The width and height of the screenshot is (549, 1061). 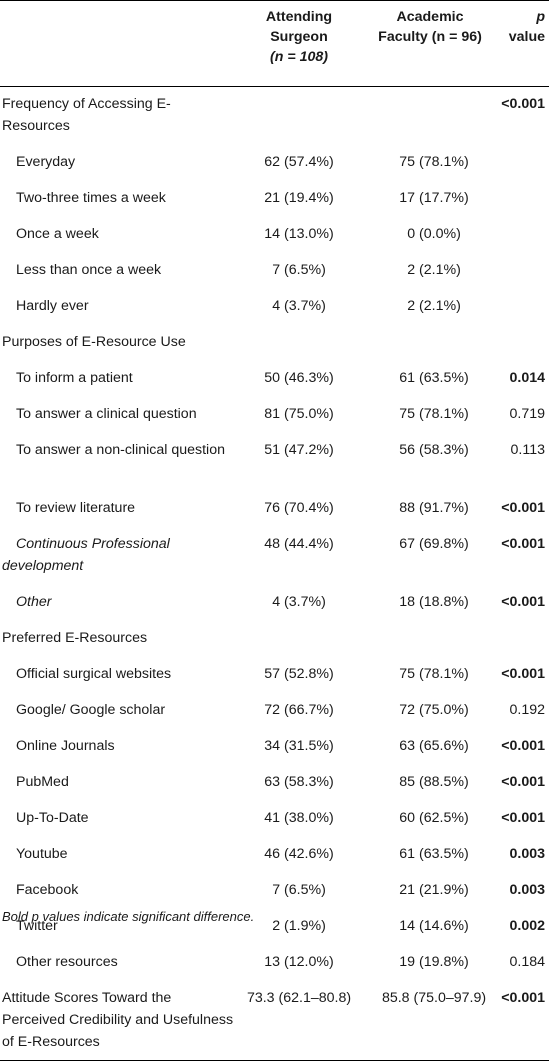 What do you see at coordinates (299, 162) in the screenshot?
I see `attending-value: 62 (57.4%)` at bounding box center [299, 162].